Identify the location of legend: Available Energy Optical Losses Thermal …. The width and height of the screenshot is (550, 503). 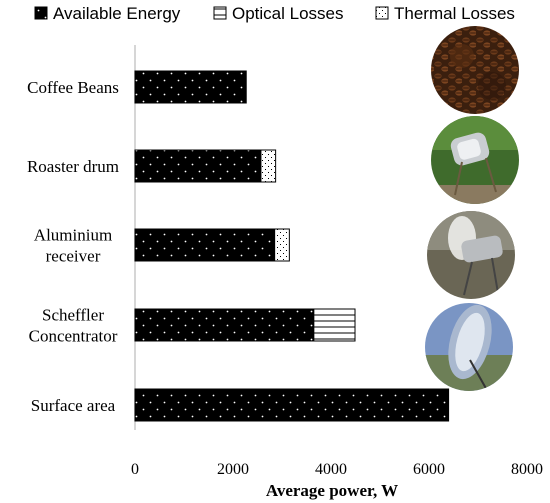
(274, 13).